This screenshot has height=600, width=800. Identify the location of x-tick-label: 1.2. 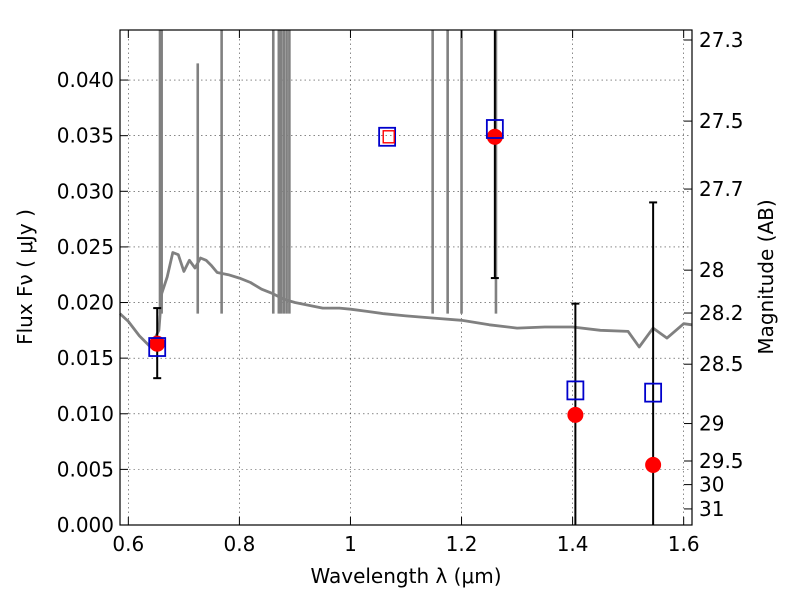
(462, 544).